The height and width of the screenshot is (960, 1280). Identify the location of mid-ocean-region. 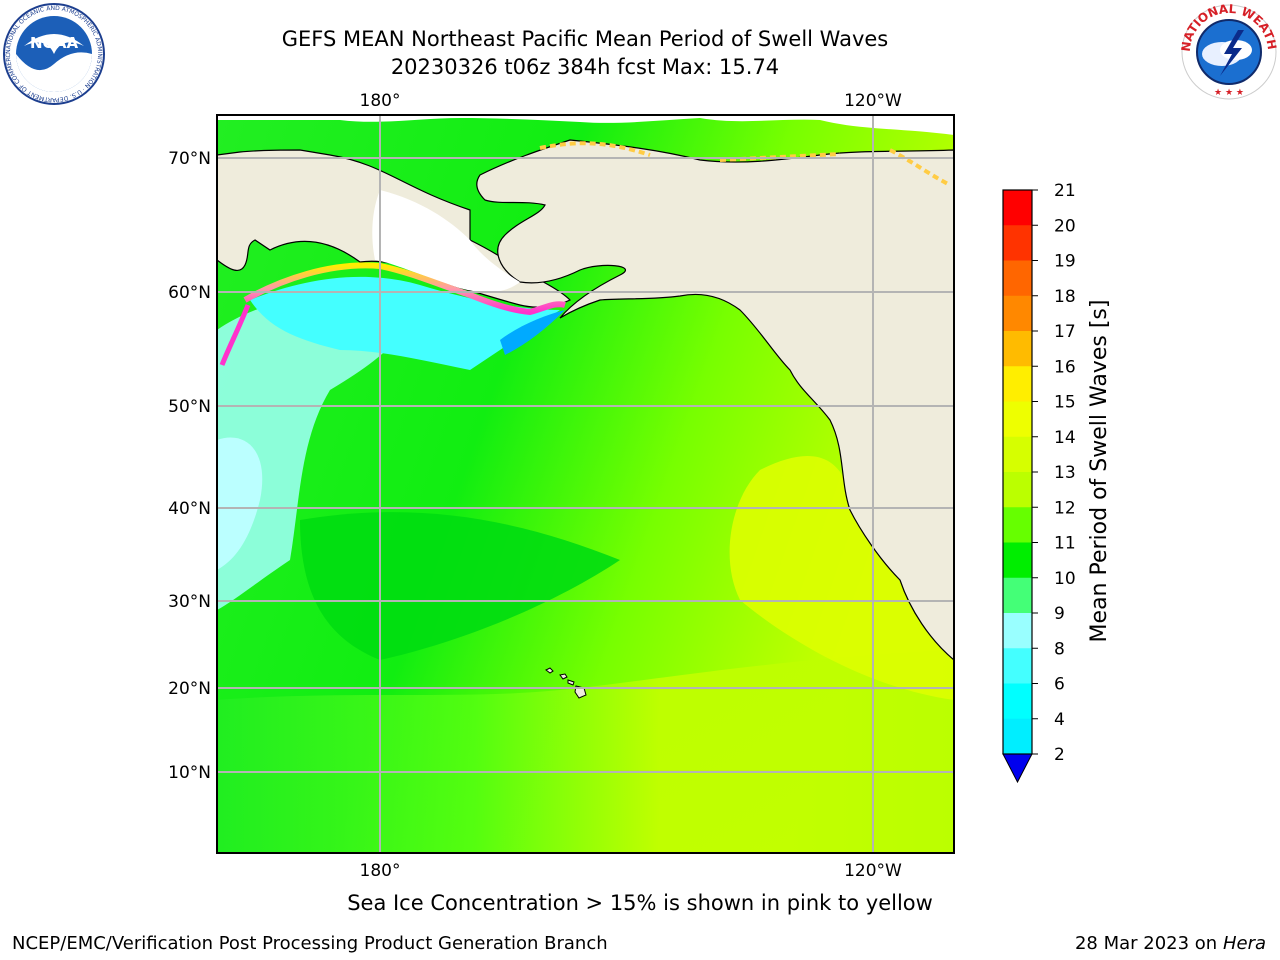
(460, 586).